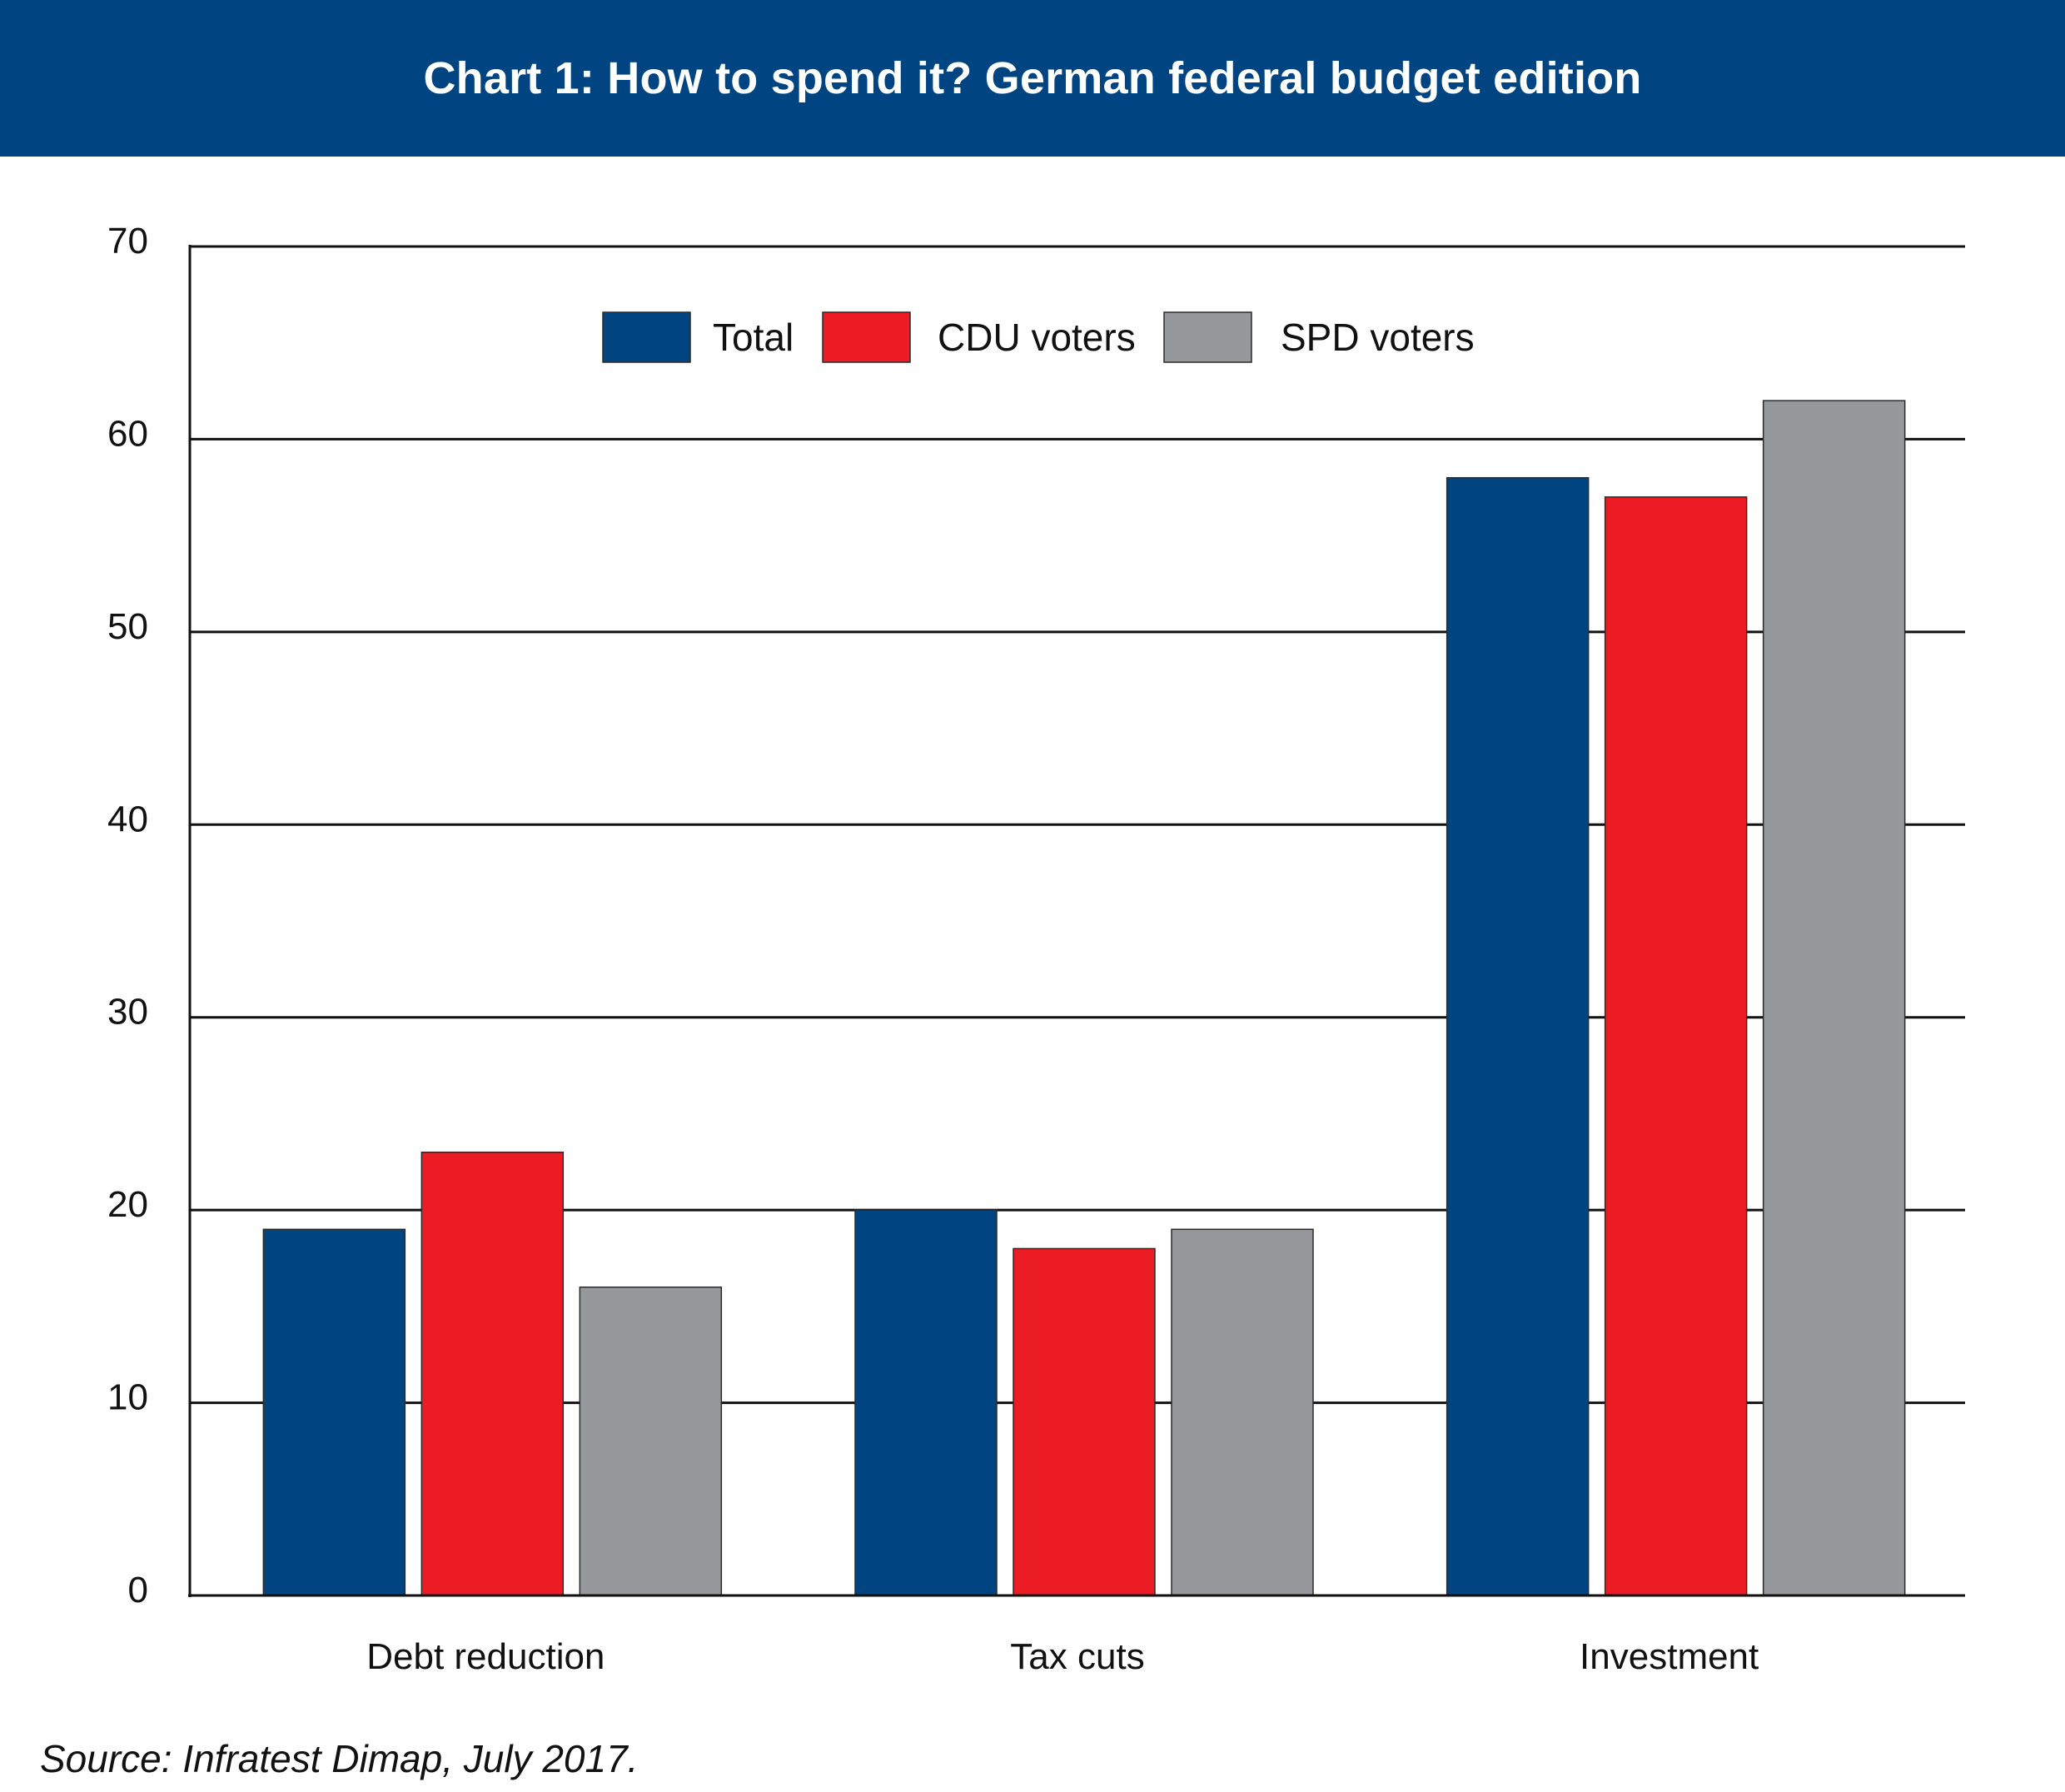 This screenshot has width=2065, height=1792. Describe the element at coordinates (1207, 337) in the screenshot. I see `legend-swatch-spd-voters` at that location.